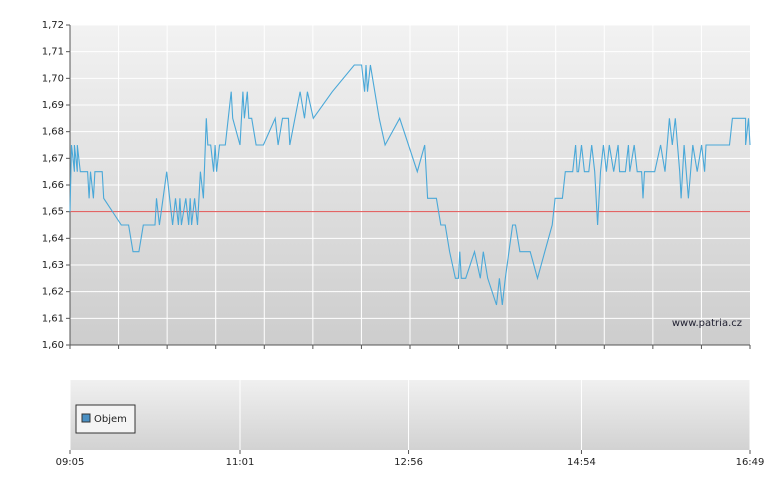 This screenshot has width=780, height=490. What do you see at coordinates (53, 158) in the screenshot?
I see `y-tick-label: 1,67` at bounding box center [53, 158].